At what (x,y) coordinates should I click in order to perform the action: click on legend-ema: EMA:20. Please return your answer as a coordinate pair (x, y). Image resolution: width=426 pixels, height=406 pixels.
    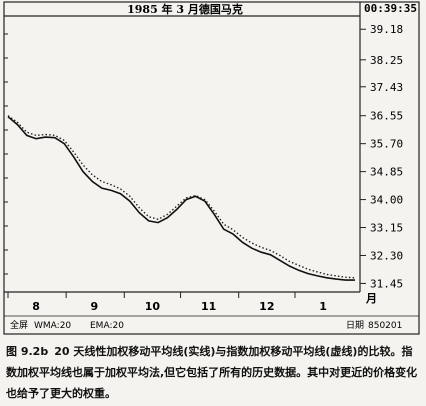
    Looking at the image, I should click on (107, 326).